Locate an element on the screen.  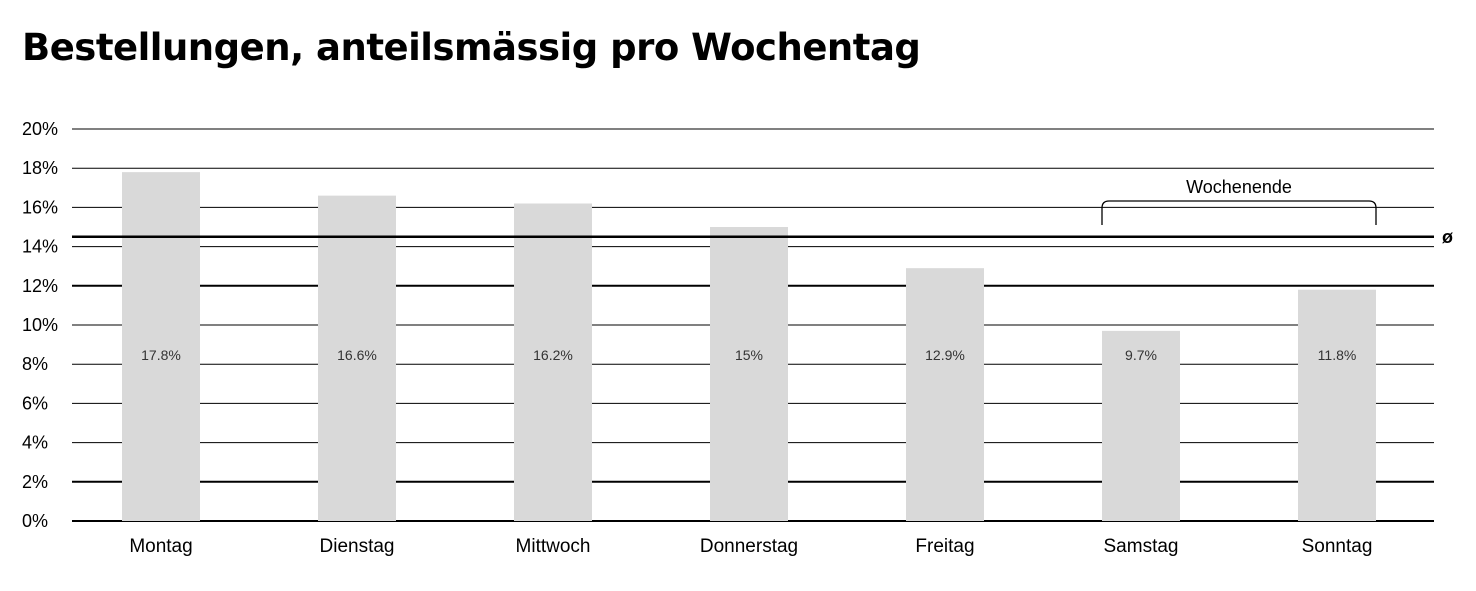
data-labels: 17.8% 16.6% 16.2% 15% 12.9% 9.7% 11.8% is located at coordinates (748, 355).